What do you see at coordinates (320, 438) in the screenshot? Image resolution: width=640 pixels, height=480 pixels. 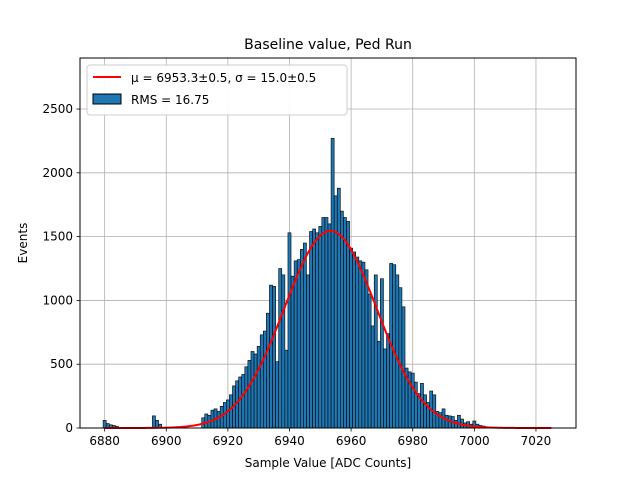 I see `x-axis-ticks: 6880 6900 6920 6940 6960 6980 7000 7020` at bounding box center [320, 438].